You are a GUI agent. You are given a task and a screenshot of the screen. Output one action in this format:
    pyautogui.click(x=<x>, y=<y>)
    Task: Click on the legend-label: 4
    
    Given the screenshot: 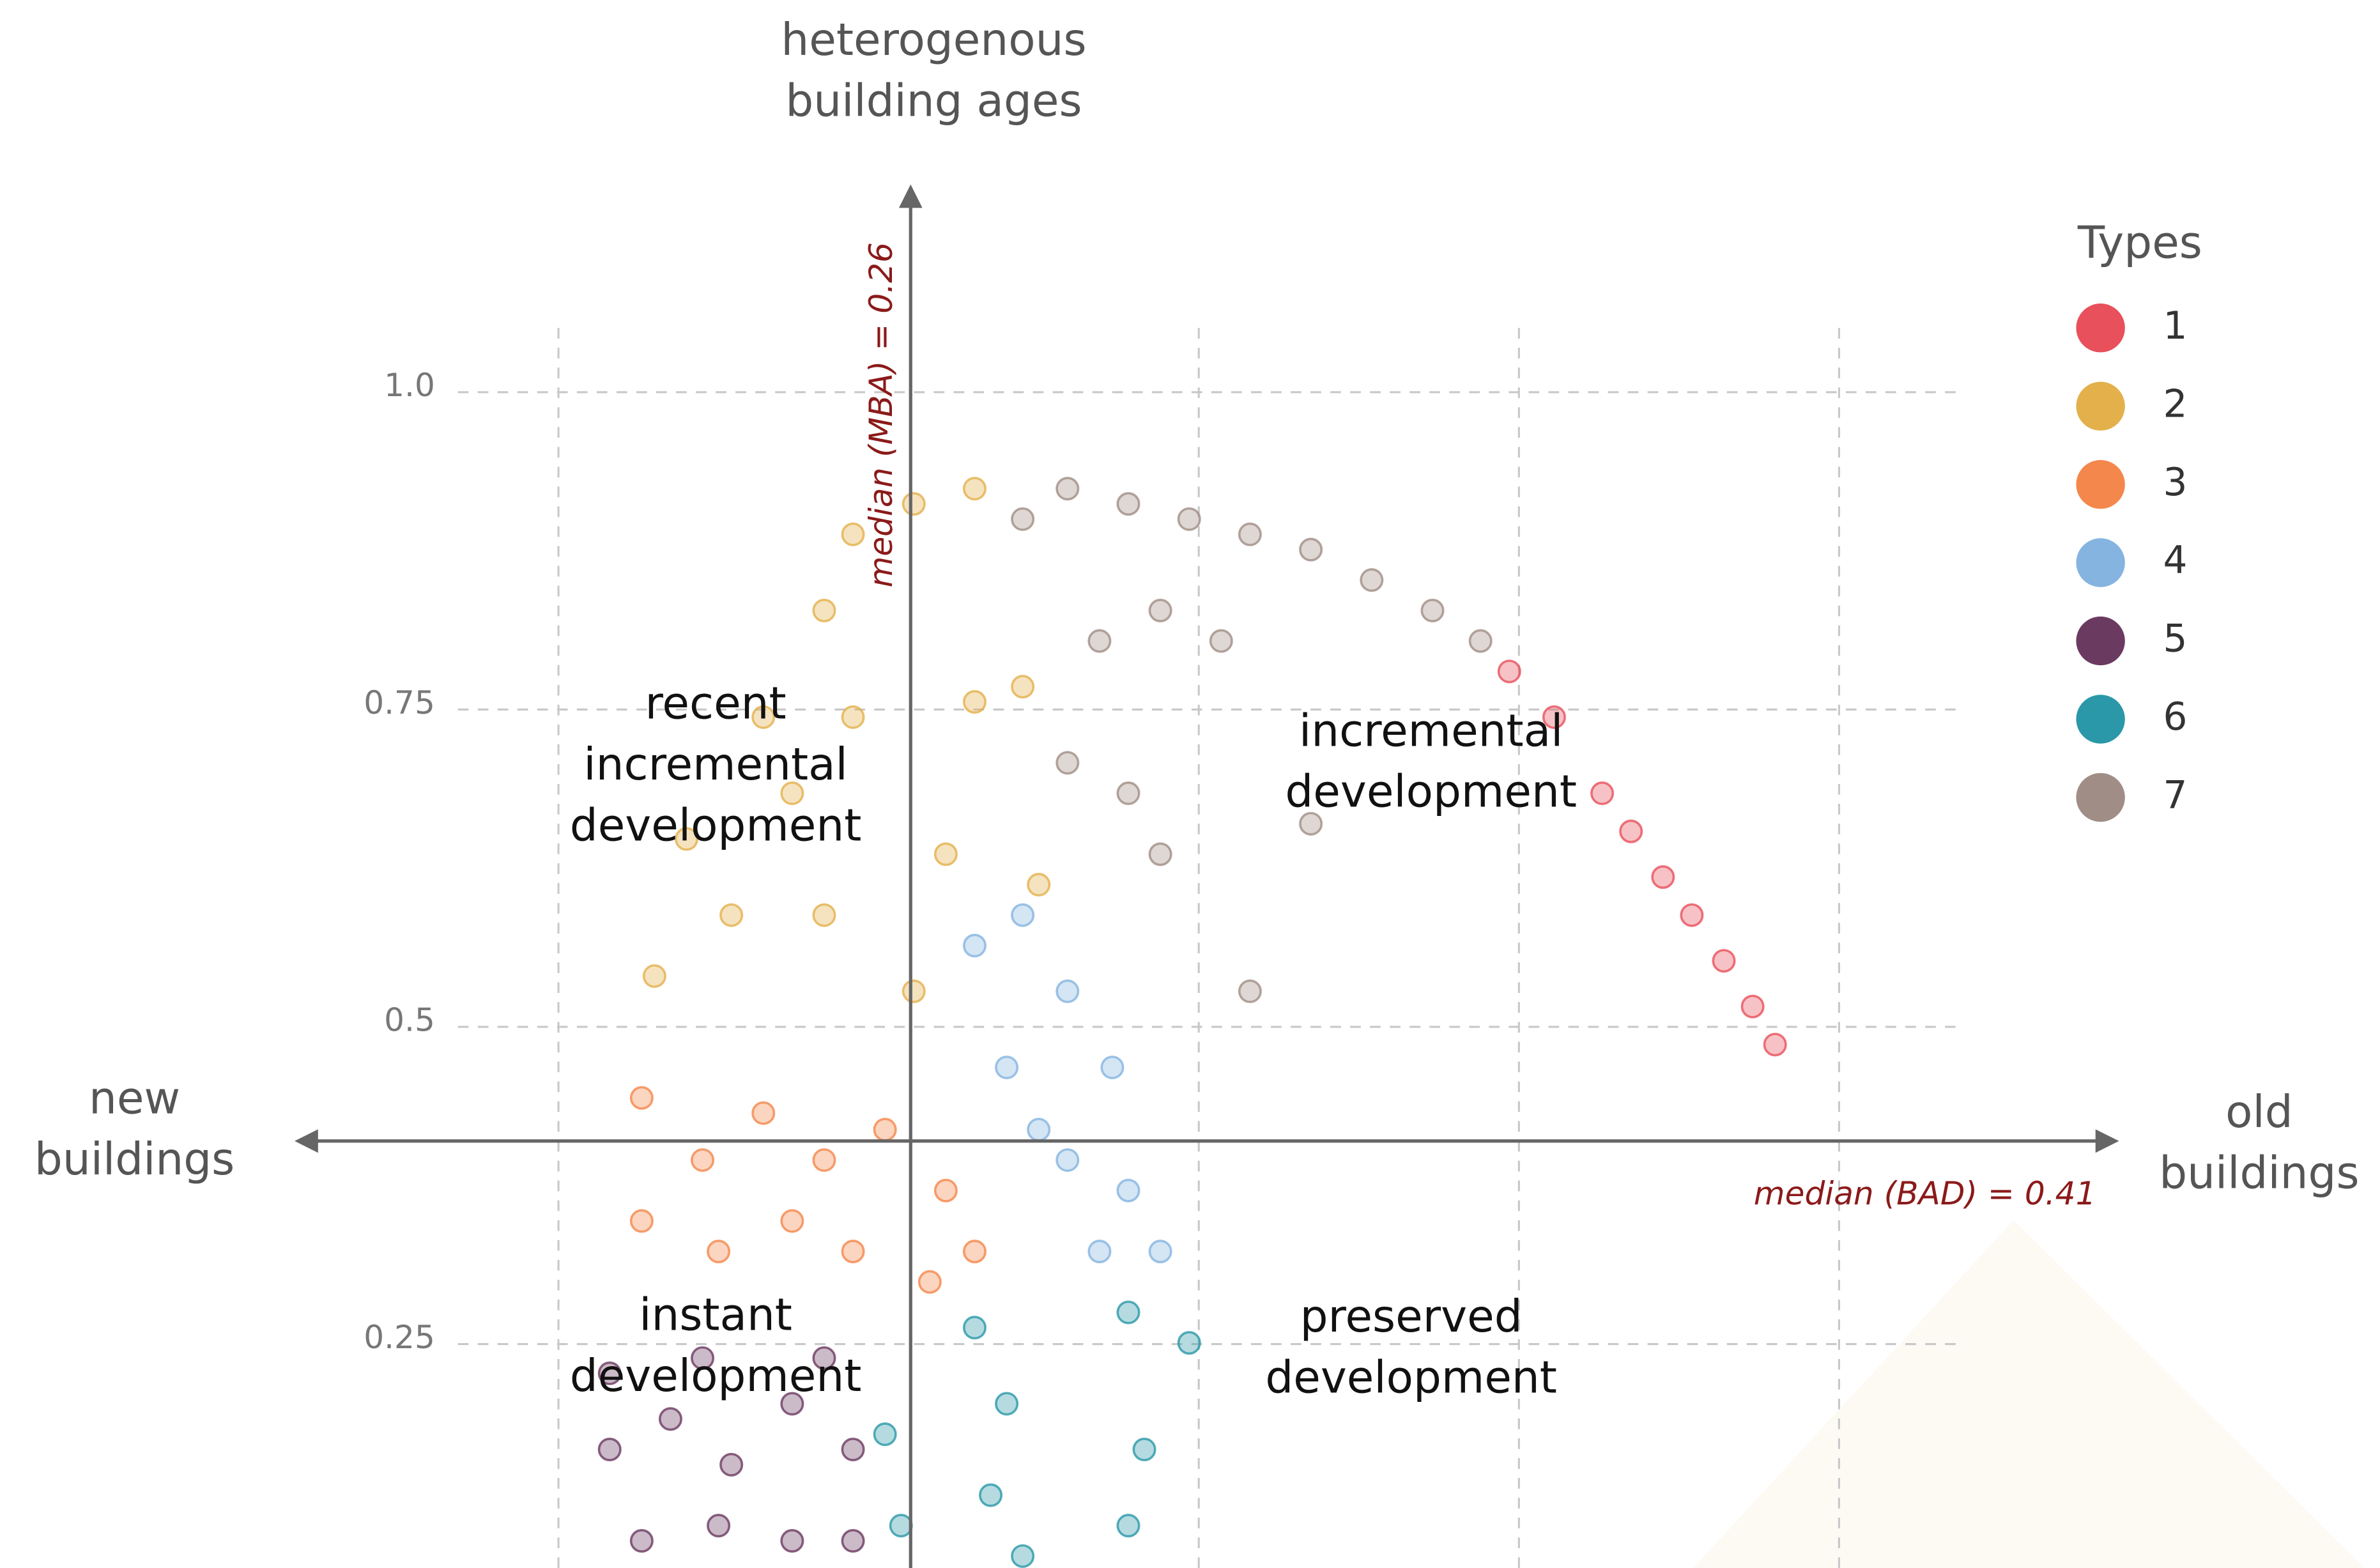 What is the action you would take?
    pyautogui.click(x=2176, y=561)
    